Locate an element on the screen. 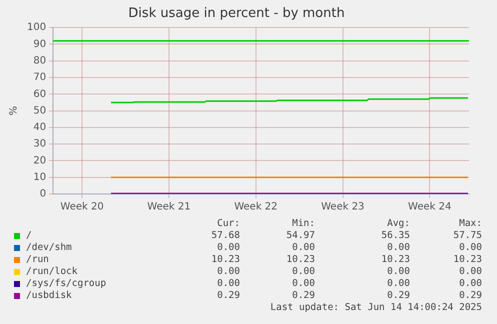  chart-title: Disk usage in percent - by month is located at coordinates (236, 14).